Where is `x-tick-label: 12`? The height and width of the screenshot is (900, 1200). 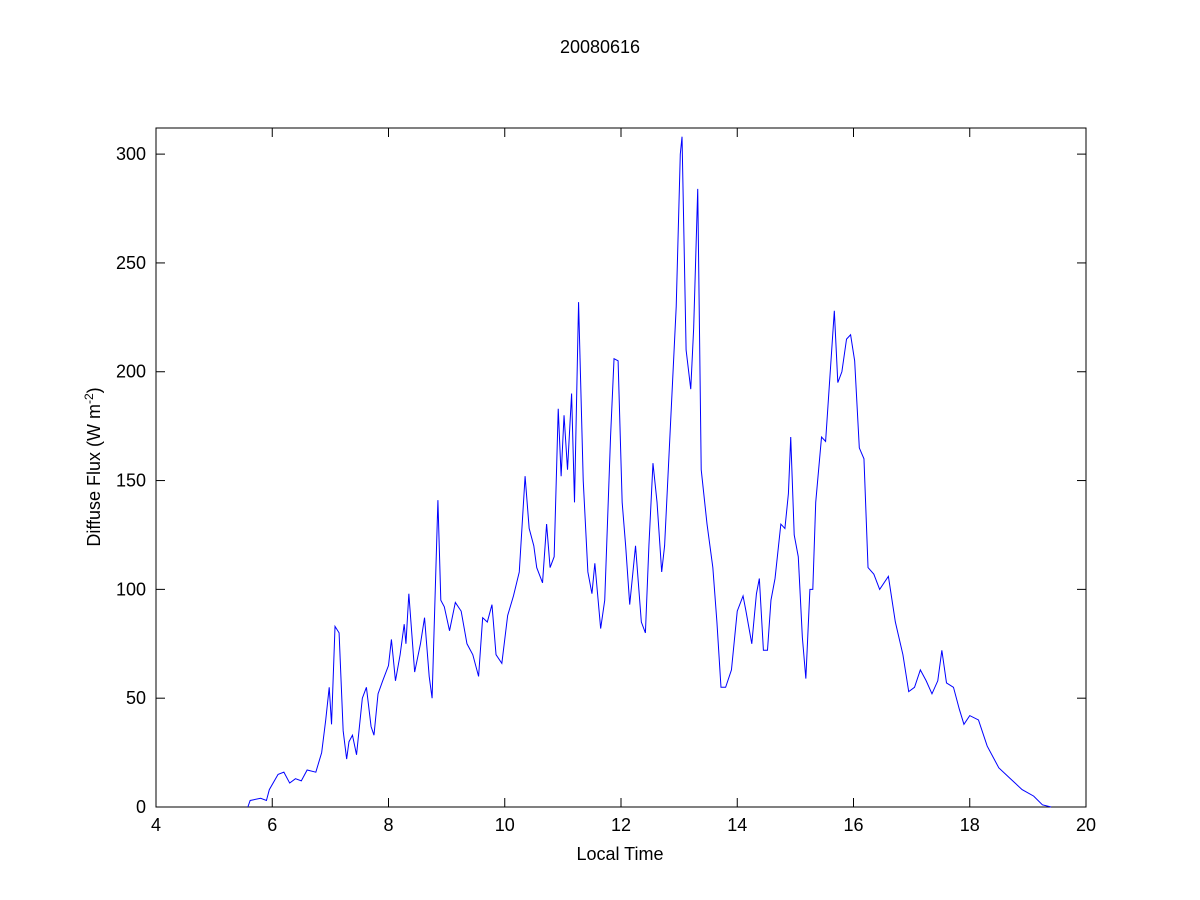
x-tick-label: 12 is located at coordinates (621, 825).